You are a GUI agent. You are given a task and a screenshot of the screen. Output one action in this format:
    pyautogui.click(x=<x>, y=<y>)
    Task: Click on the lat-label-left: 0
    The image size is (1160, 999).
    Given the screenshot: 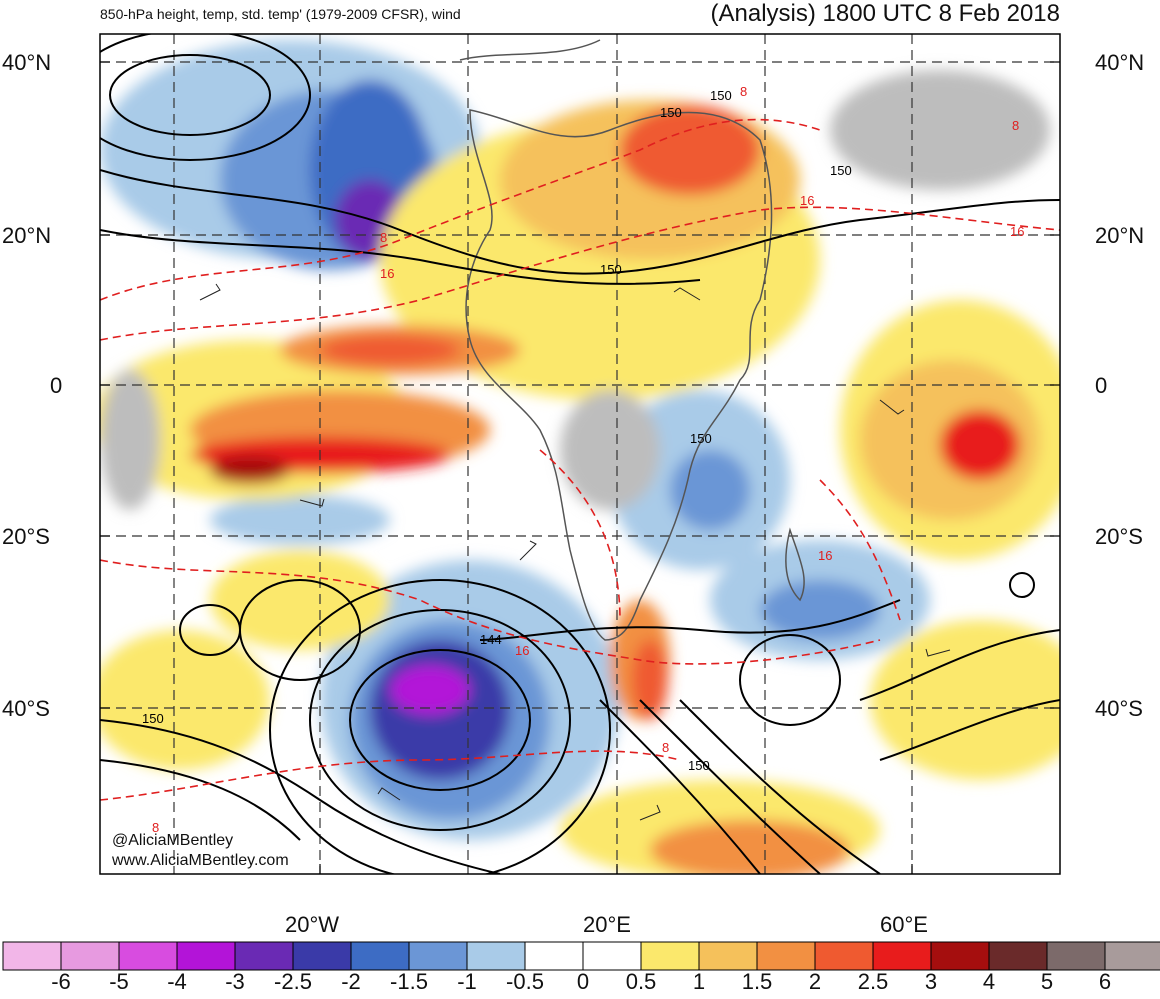 What is the action you would take?
    pyautogui.click(x=56, y=385)
    